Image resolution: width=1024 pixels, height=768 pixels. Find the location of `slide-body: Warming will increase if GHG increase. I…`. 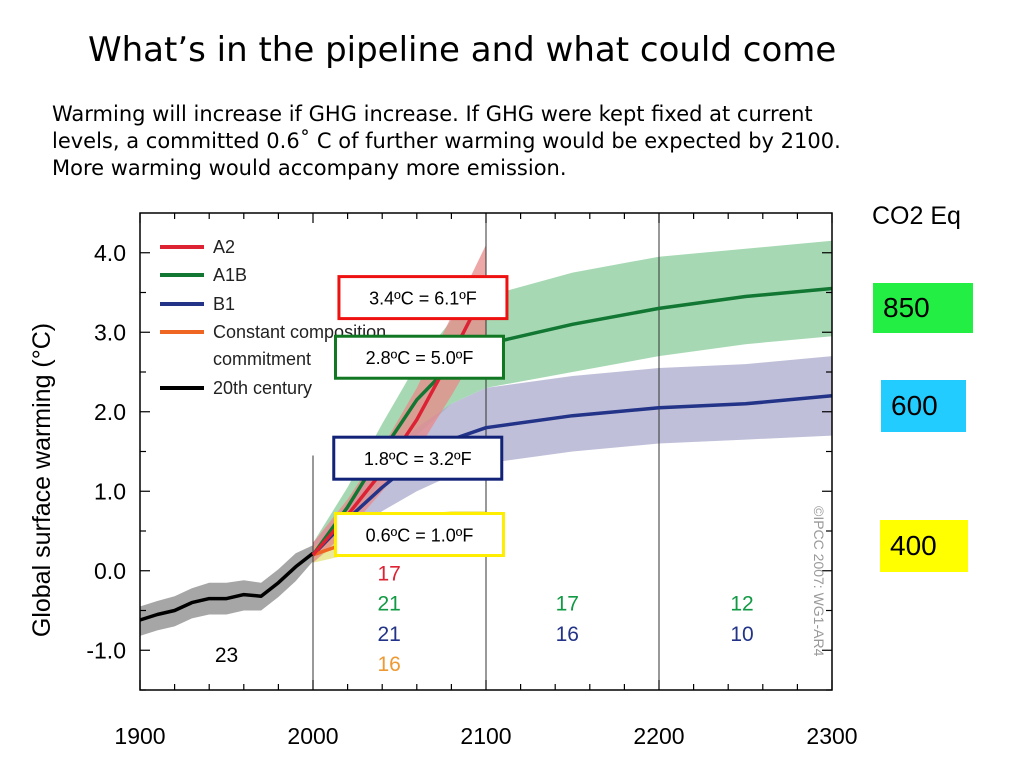

slide-body: Warming will increase if GHG increase. I… is located at coordinates (512, 141).